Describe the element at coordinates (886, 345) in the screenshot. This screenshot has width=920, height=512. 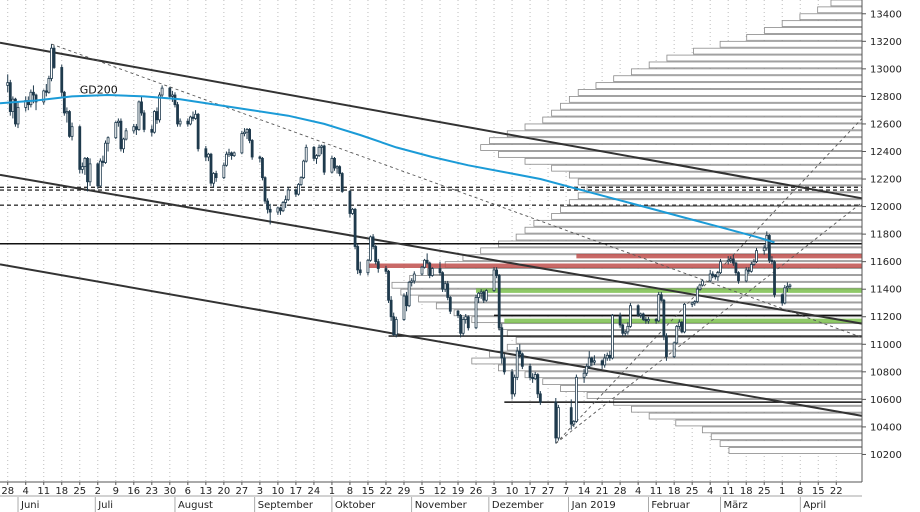
I see `y-tick-label: 11000` at that location.